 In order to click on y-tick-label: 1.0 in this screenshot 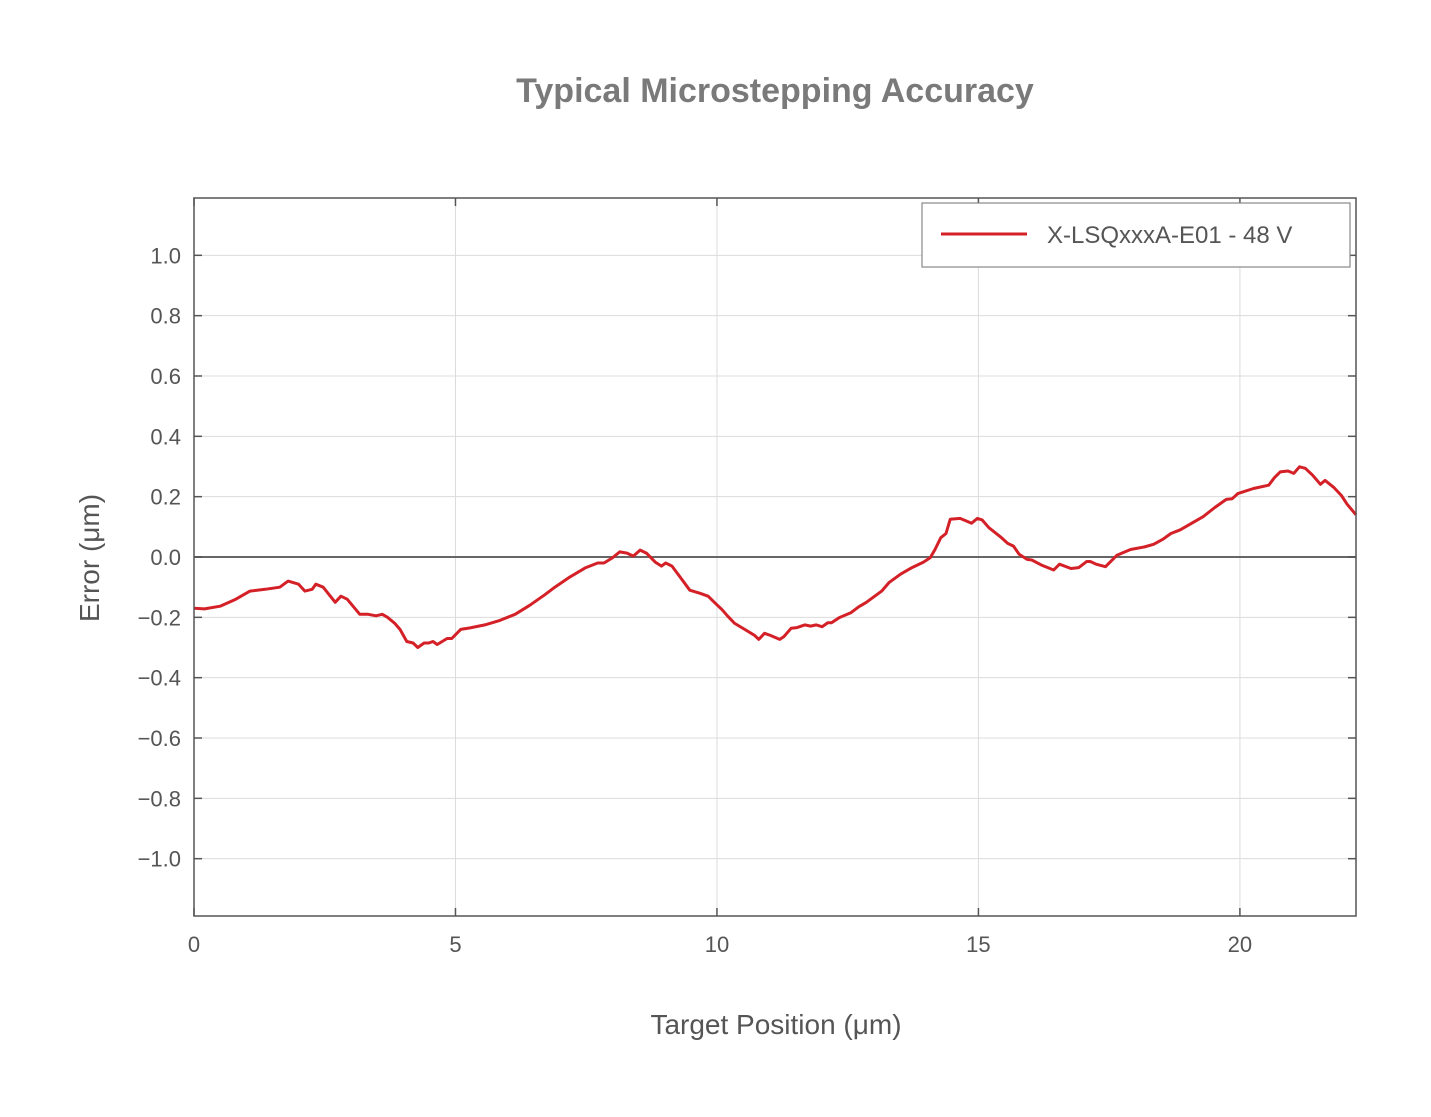, I will do `click(165, 255)`.